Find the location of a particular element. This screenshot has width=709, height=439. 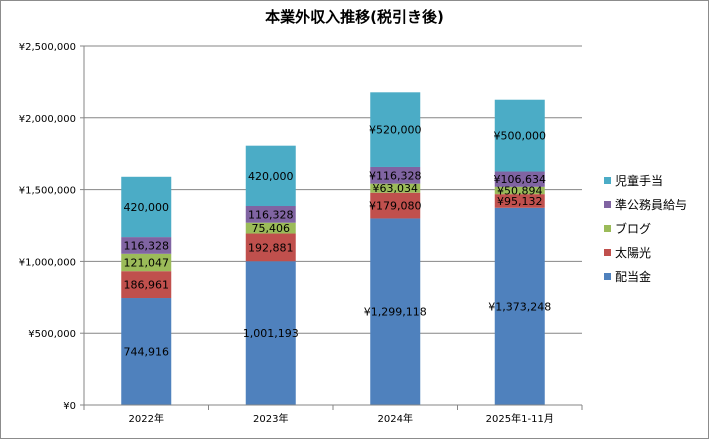

data-label: ¥520,000 is located at coordinates (395, 130).